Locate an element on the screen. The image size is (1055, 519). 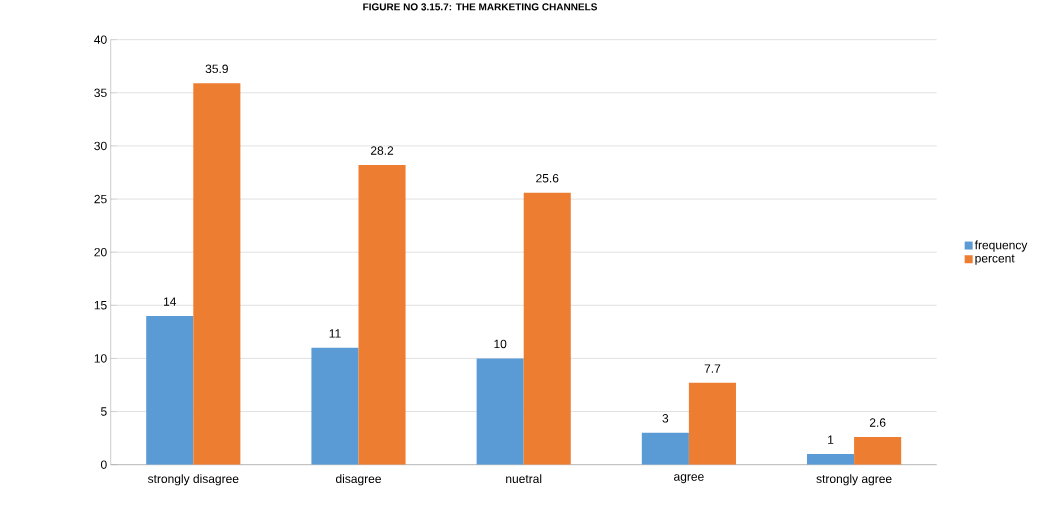
data-label: 1 is located at coordinates (831, 439).